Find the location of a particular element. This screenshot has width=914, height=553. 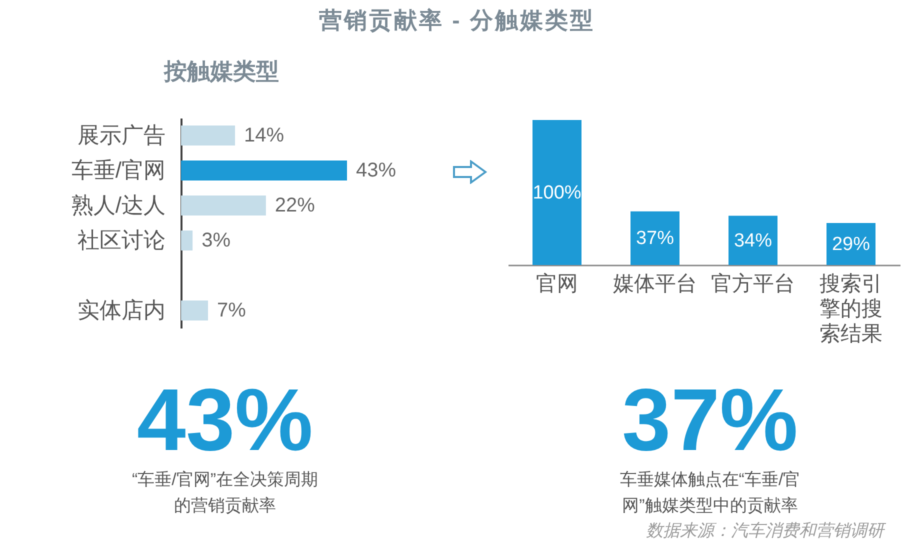

data-label: 100% is located at coordinates (557, 193).